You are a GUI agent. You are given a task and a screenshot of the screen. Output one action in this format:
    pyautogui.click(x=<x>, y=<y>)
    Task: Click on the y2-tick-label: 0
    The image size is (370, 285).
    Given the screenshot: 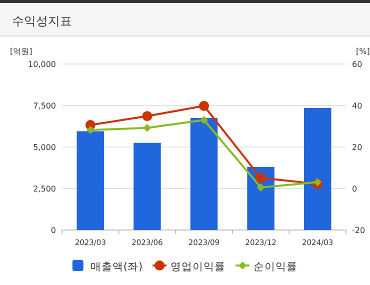 What is the action you would take?
    pyautogui.click(x=355, y=189)
    